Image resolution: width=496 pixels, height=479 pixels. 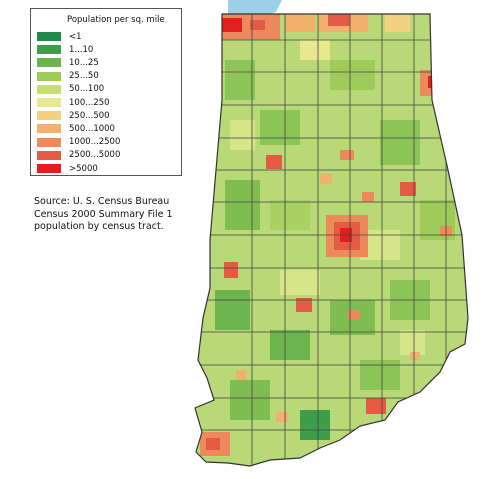 I want to click on legend-label: 1...10, so click(x=81, y=49).